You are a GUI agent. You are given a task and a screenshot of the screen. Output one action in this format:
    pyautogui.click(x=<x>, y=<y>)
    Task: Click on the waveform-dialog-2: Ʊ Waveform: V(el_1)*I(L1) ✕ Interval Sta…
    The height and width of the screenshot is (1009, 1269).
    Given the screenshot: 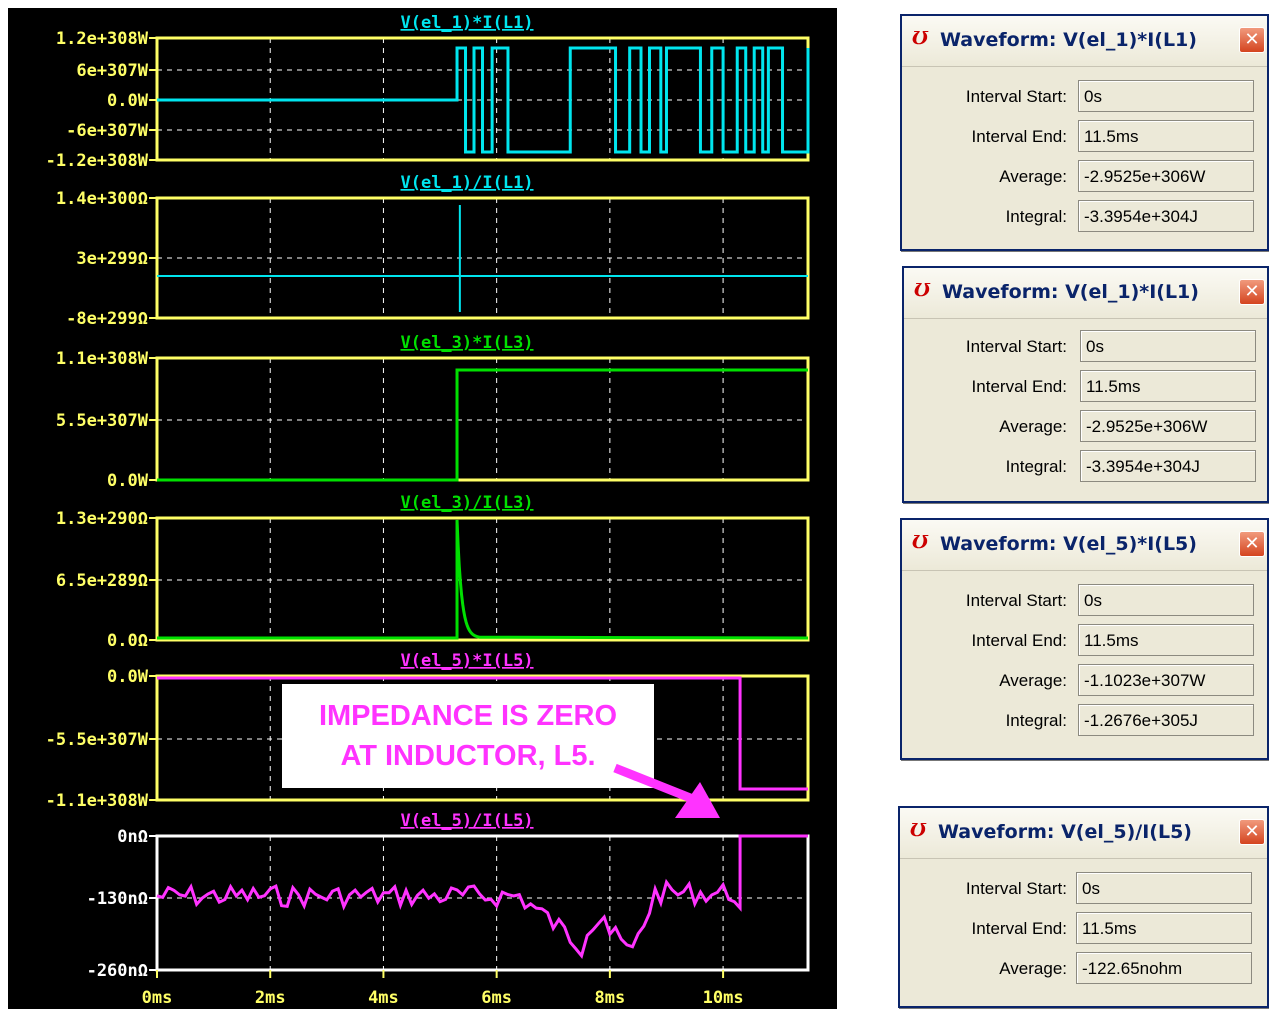 What is the action you would take?
    pyautogui.click(x=1085, y=384)
    